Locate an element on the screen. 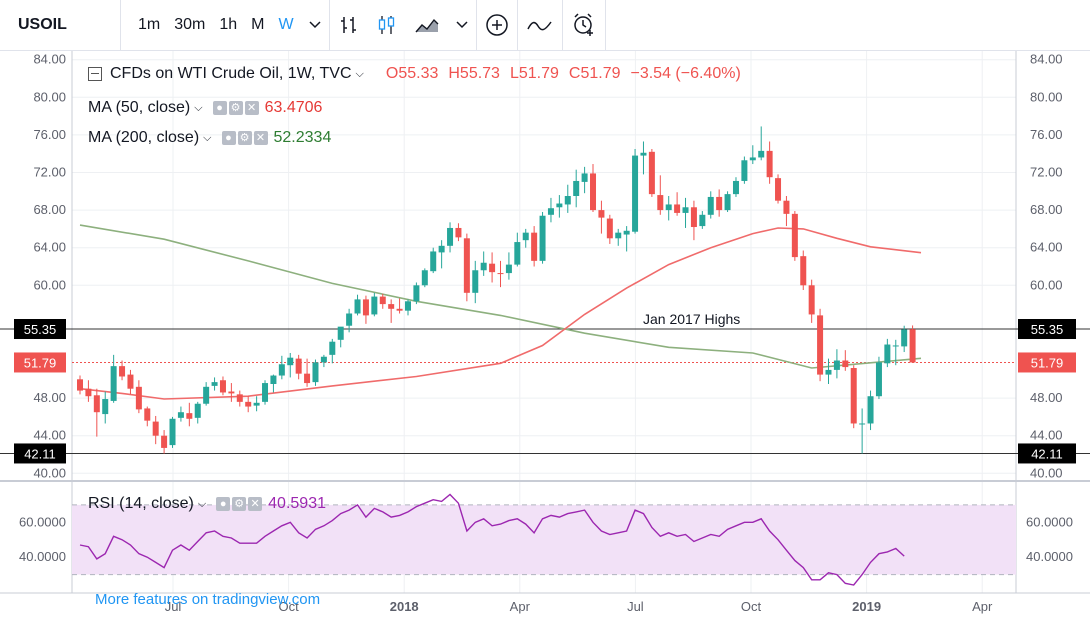 The image size is (1090, 631). x-tick-label: Jul is located at coordinates (173, 606).